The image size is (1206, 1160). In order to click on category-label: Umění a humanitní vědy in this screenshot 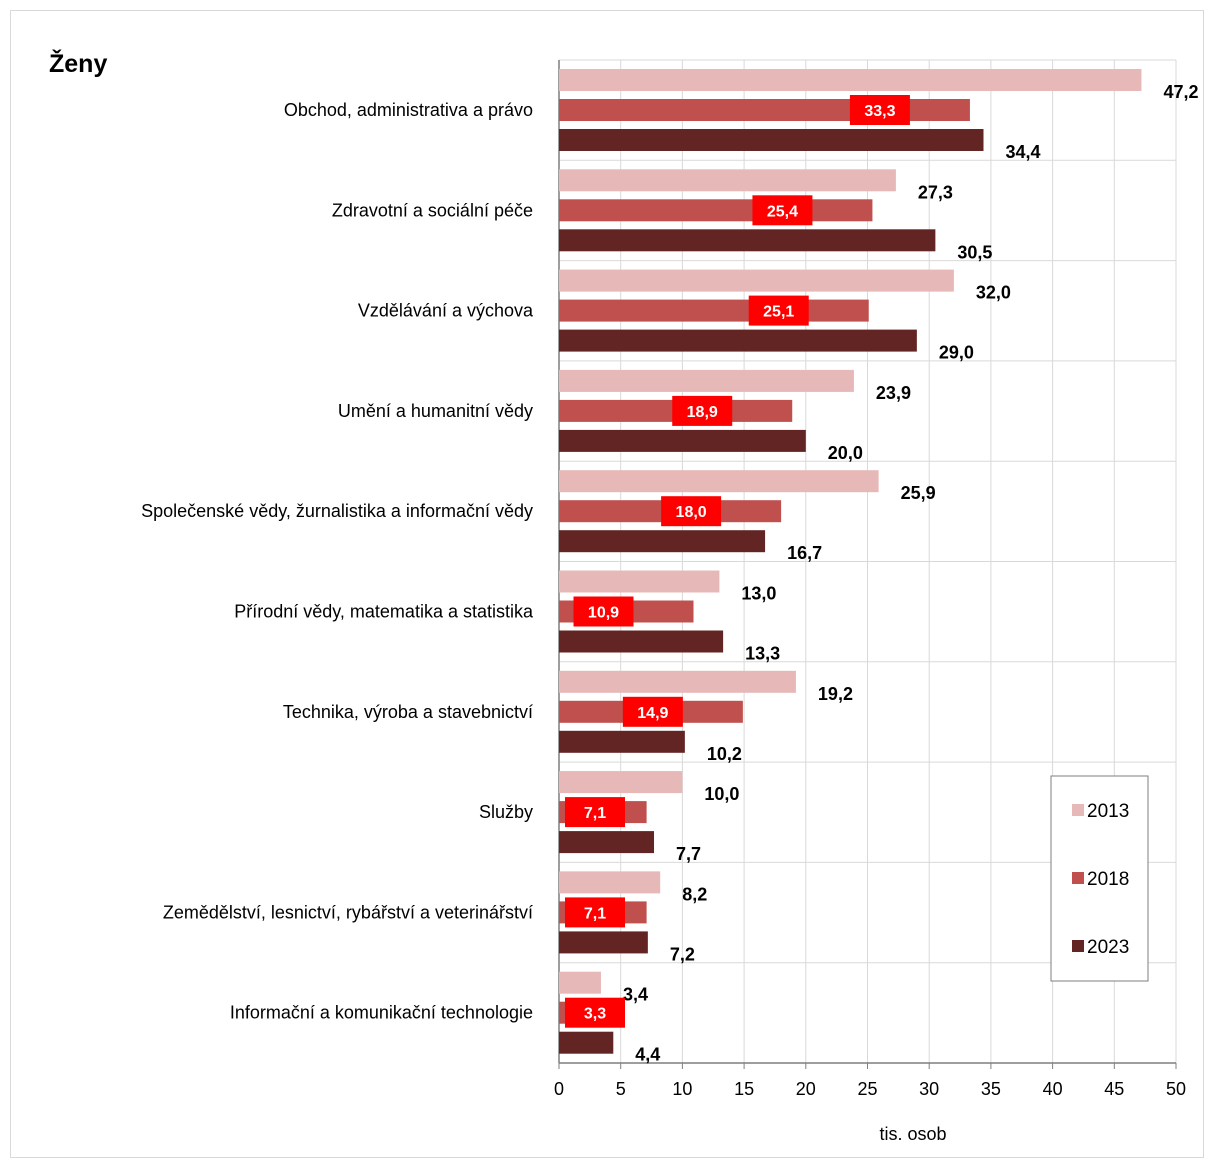, I will do `click(435, 411)`.